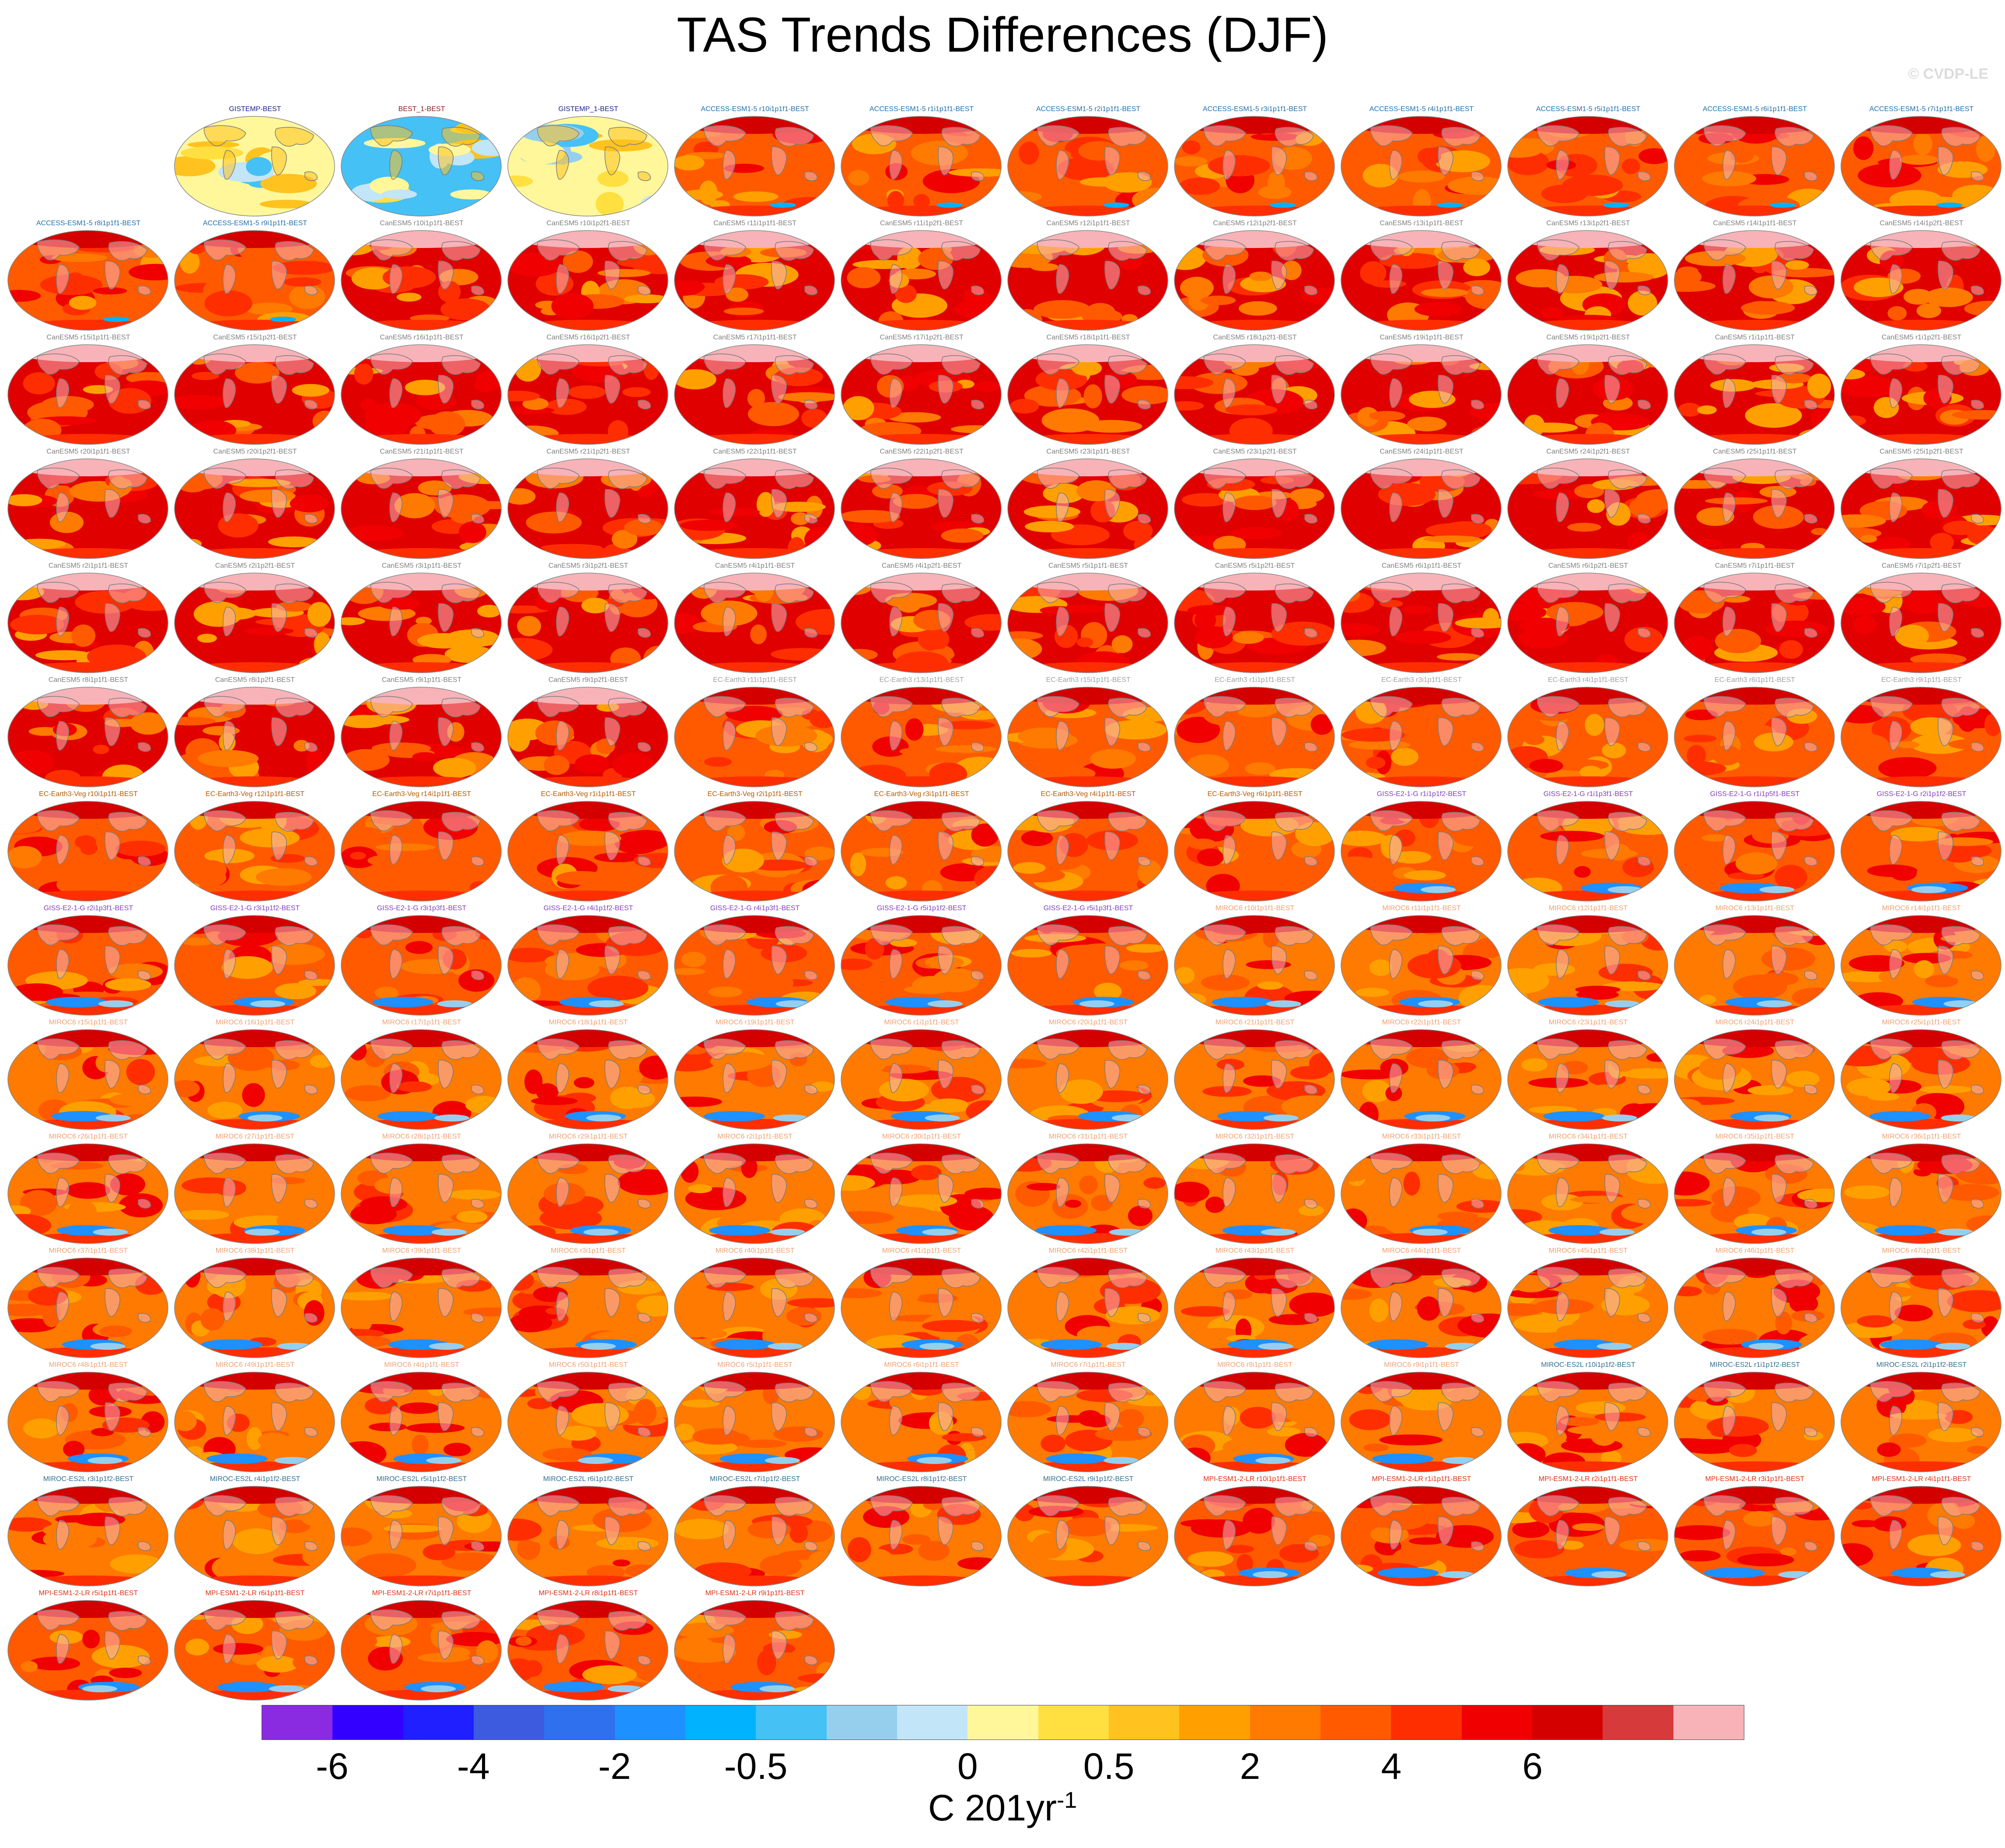  What do you see at coordinates (1921, 1189) in the screenshot?
I see `map-panel: MIROC6 r36i1p1f1-BEST` at bounding box center [1921, 1189].